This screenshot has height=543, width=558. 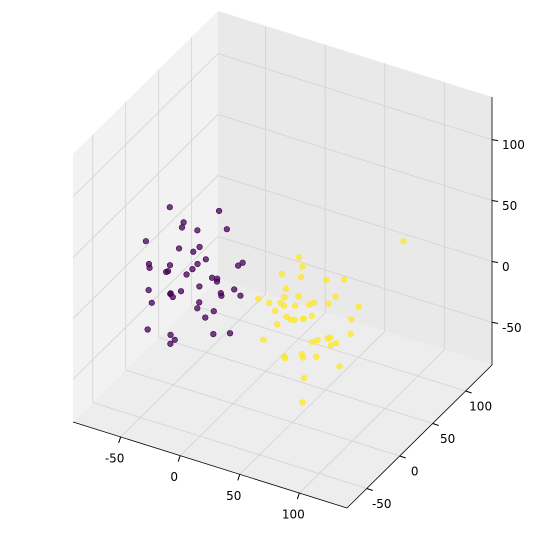 What do you see at coordinates (174, 477) in the screenshot?
I see `x-tick-label: 0` at bounding box center [174, 477].